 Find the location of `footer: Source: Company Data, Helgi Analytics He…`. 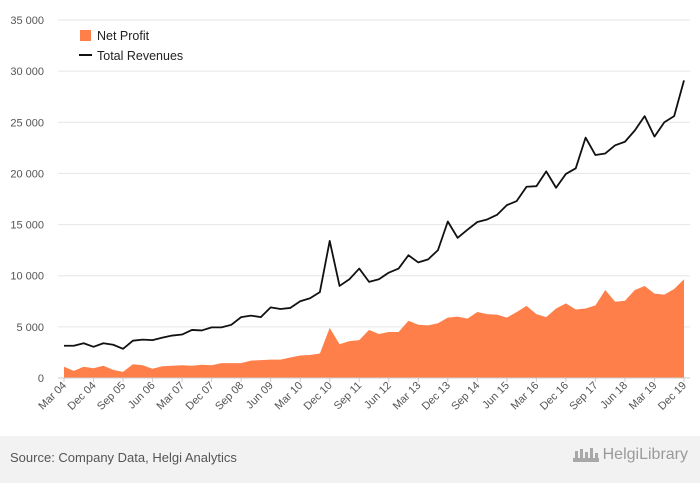

footer: Source: Company Data, Helgi Analytics He… is located at coordinates (350, 459).